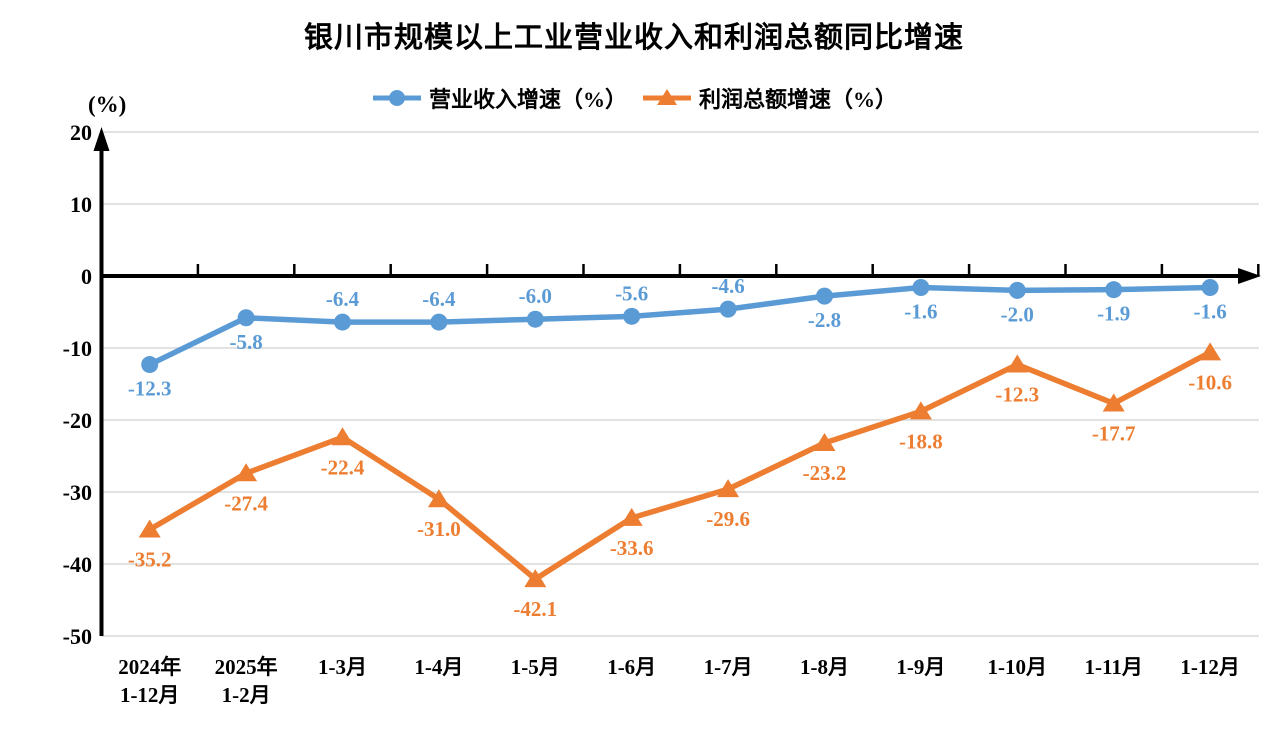  Describe the element at coordinates (824, 667) in the screenshot. I see `x-category-label: 1-8月` at that location.